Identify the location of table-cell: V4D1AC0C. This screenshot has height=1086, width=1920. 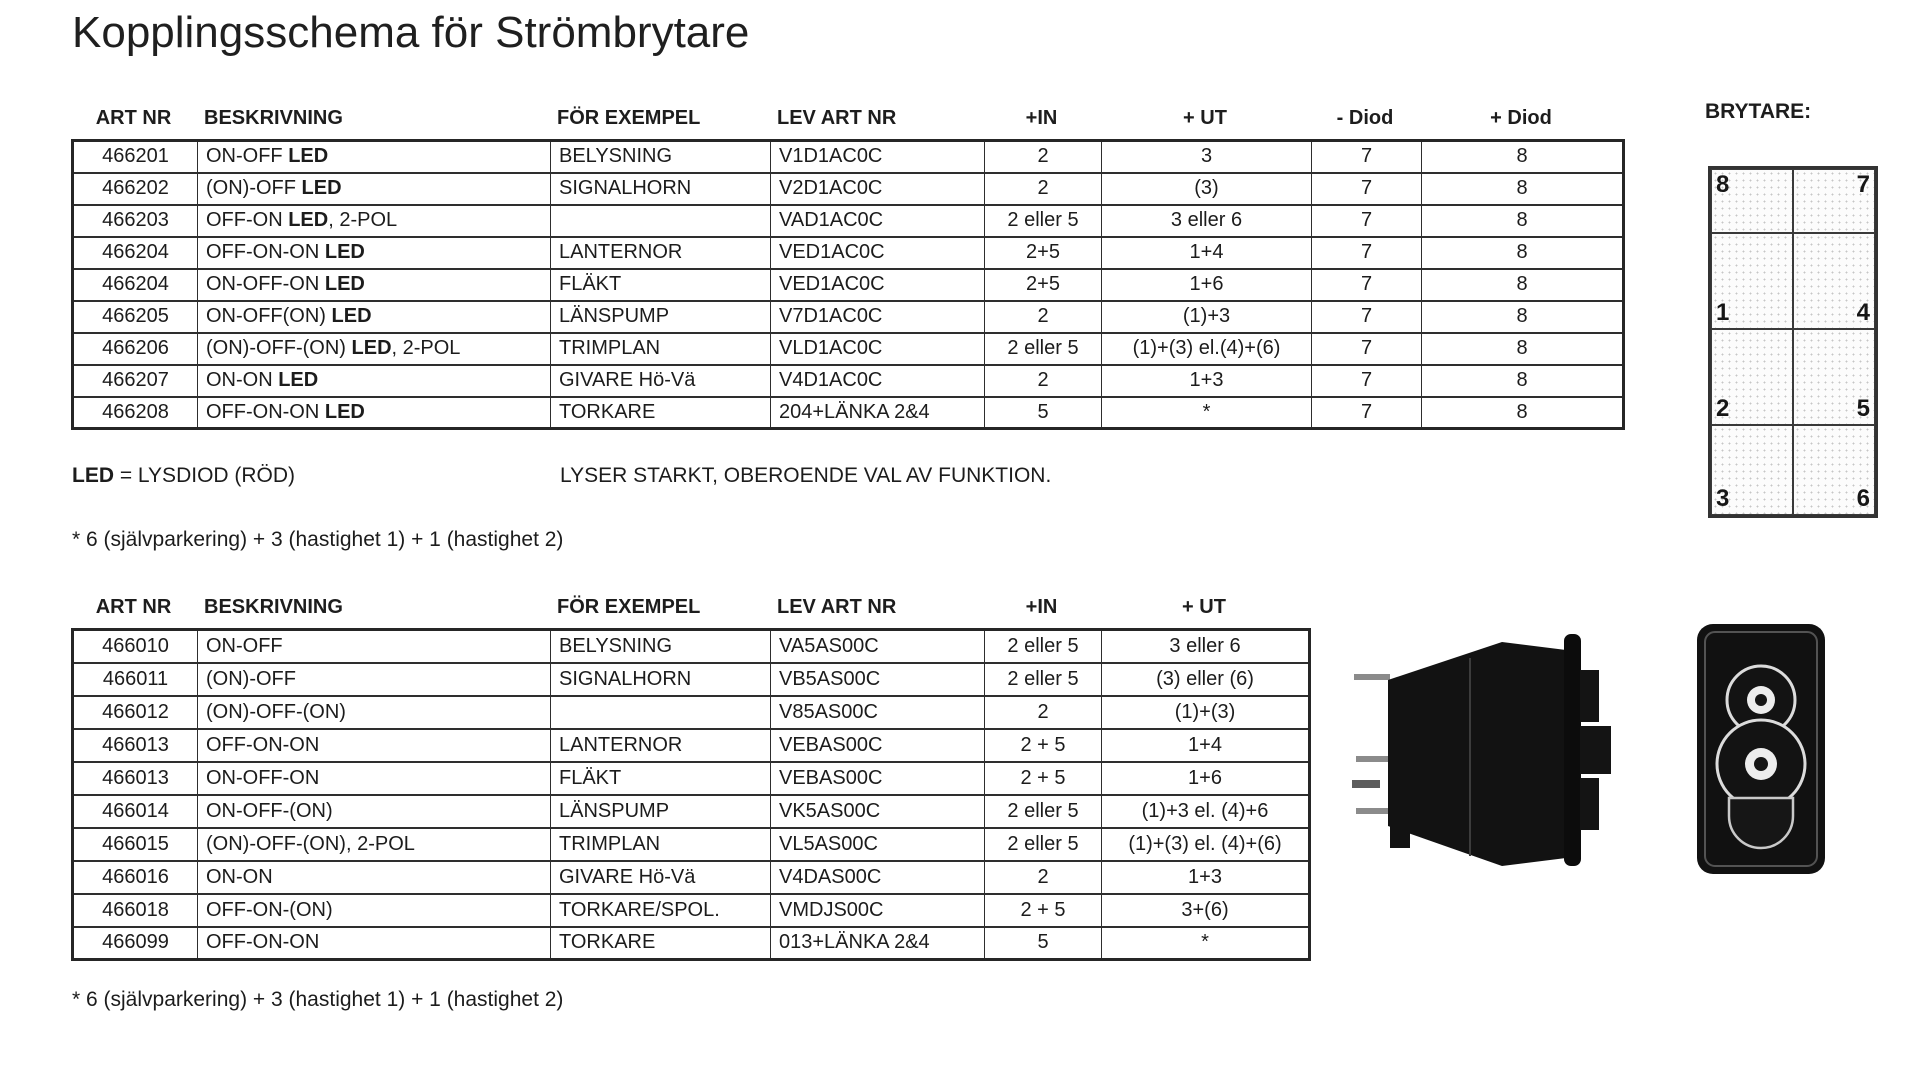
(877, 380).